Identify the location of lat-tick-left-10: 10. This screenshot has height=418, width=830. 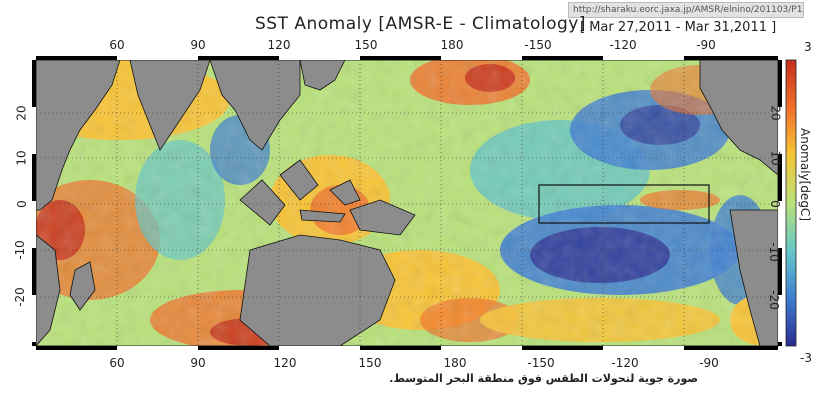
(21, 158).